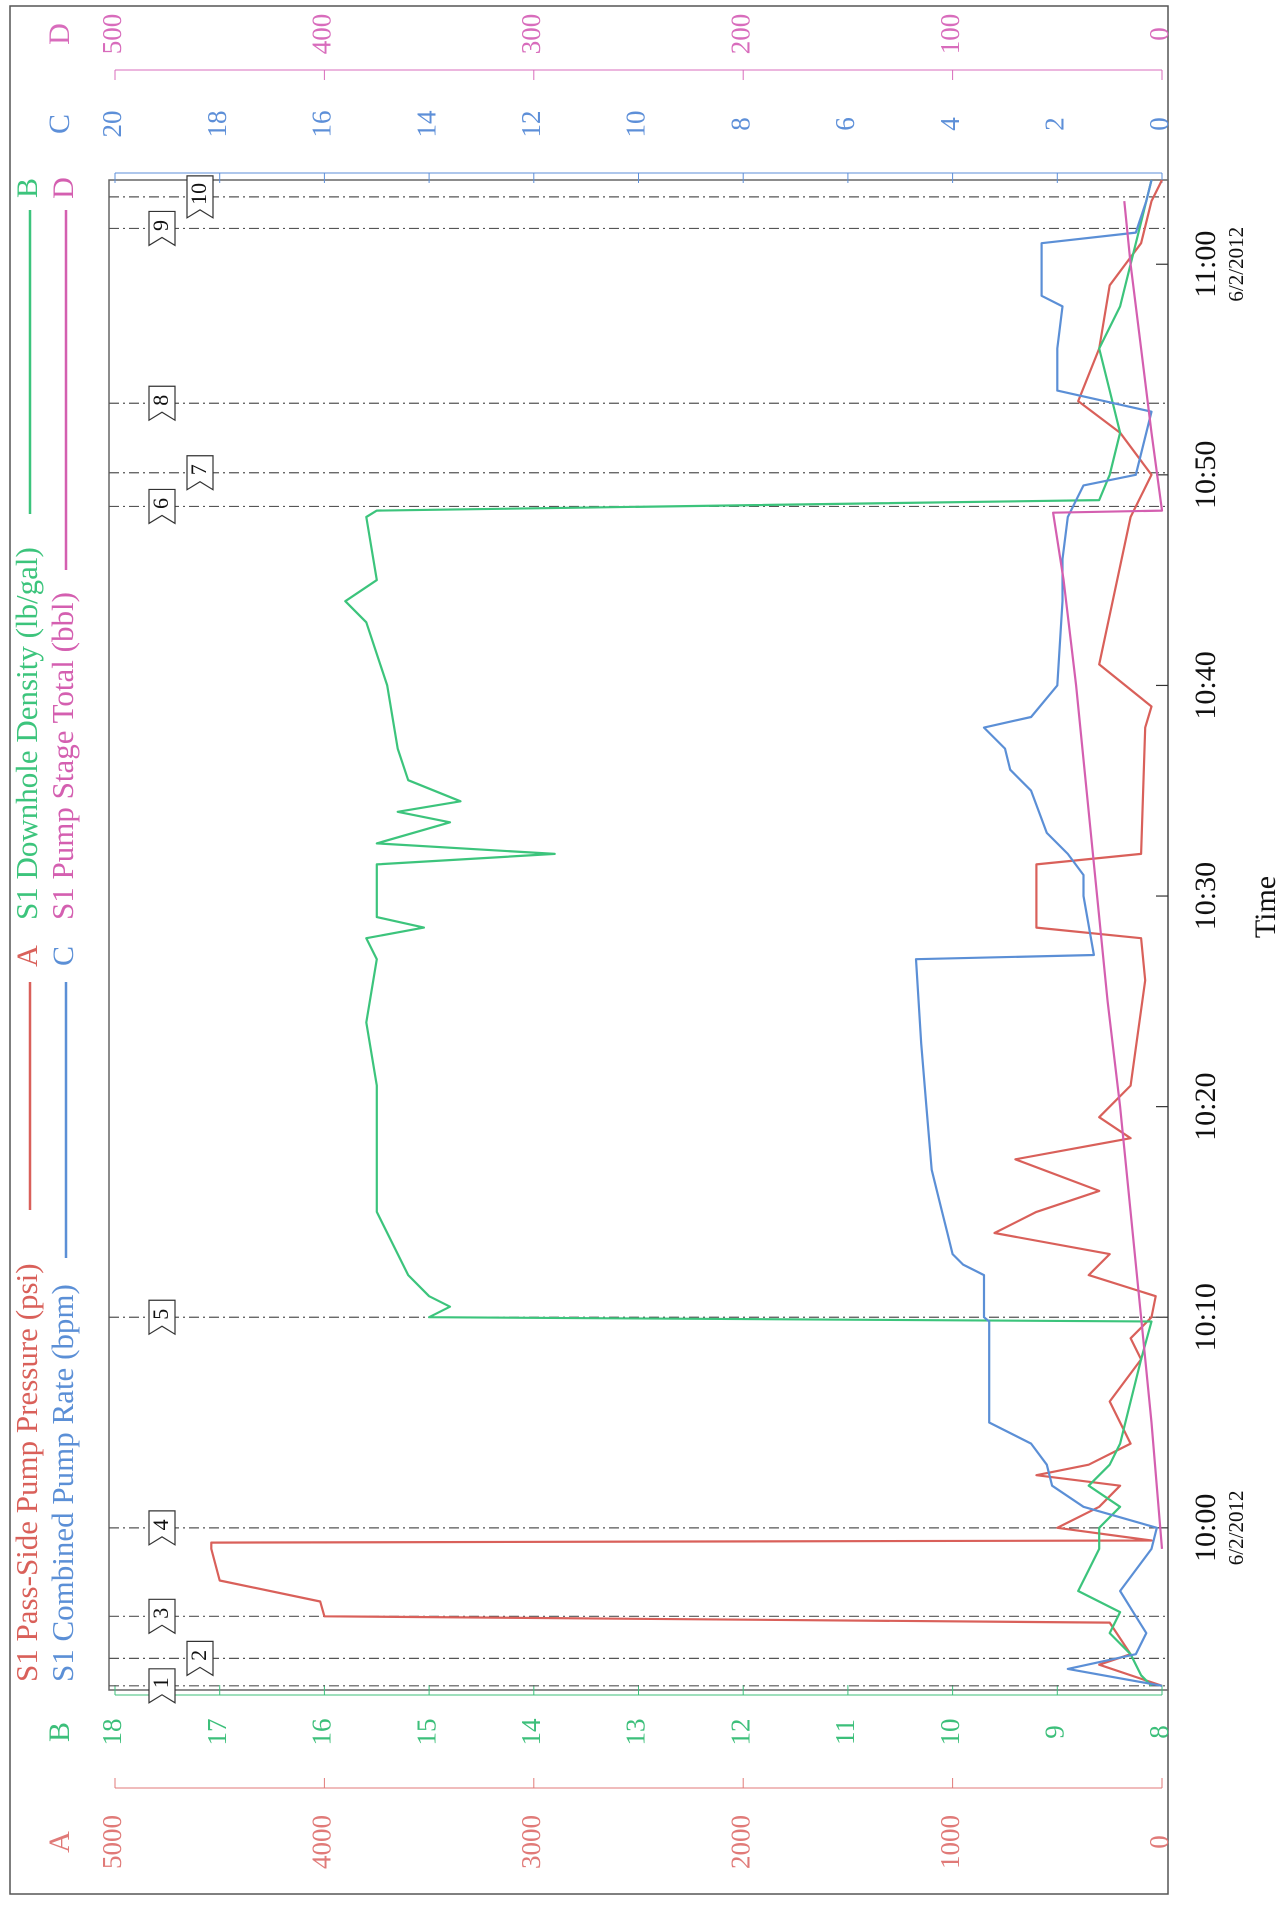  Describe the element at coordinates (1205, 685) in the screenshot. I see `x-tick-label: 10:40` at that location.